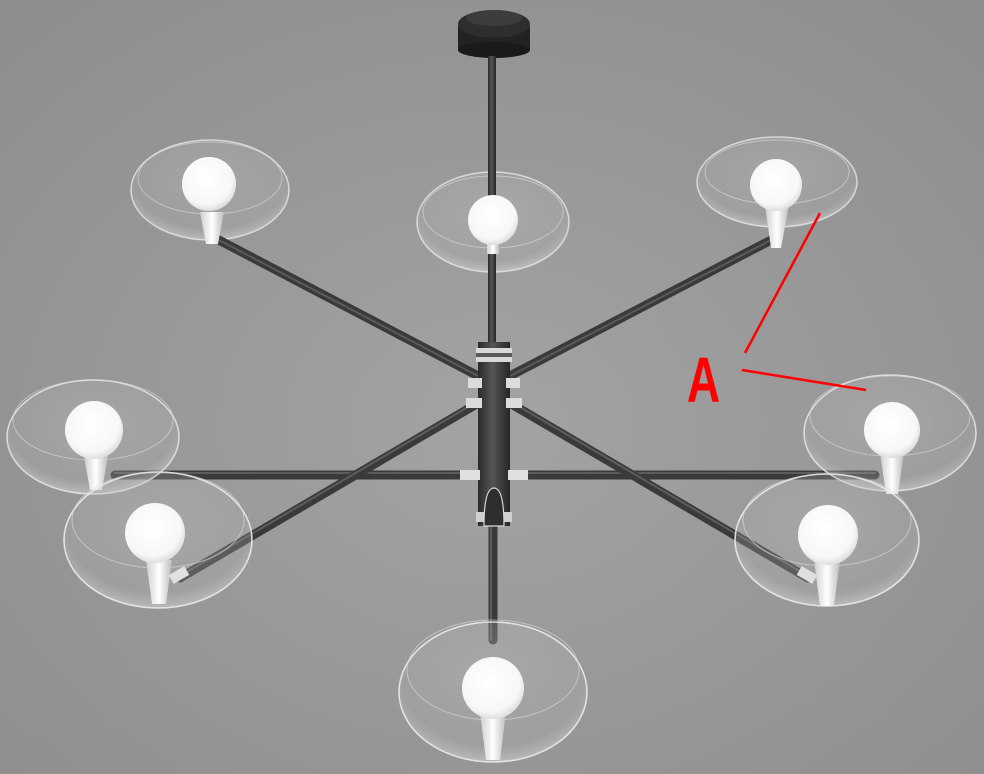 This screenshot has height=774, width=984. I want to click on callout-leader-lower, so click(804, 380).